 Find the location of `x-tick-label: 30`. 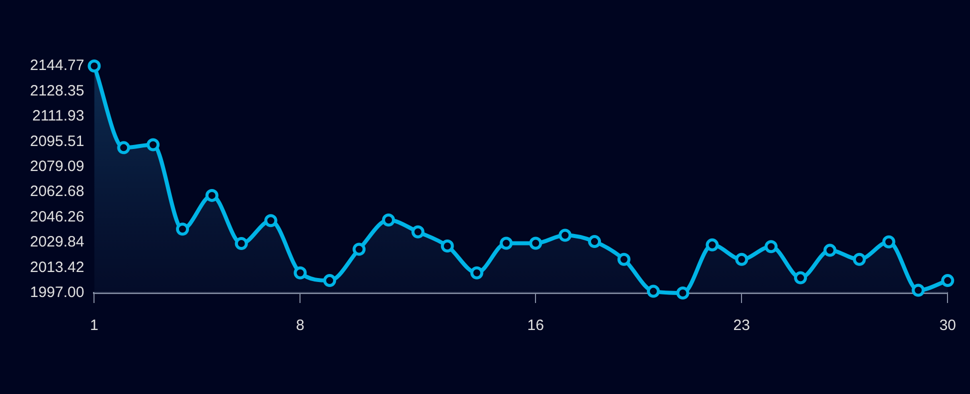

x-tick-label: 30 is located at coordinates (947, 325).